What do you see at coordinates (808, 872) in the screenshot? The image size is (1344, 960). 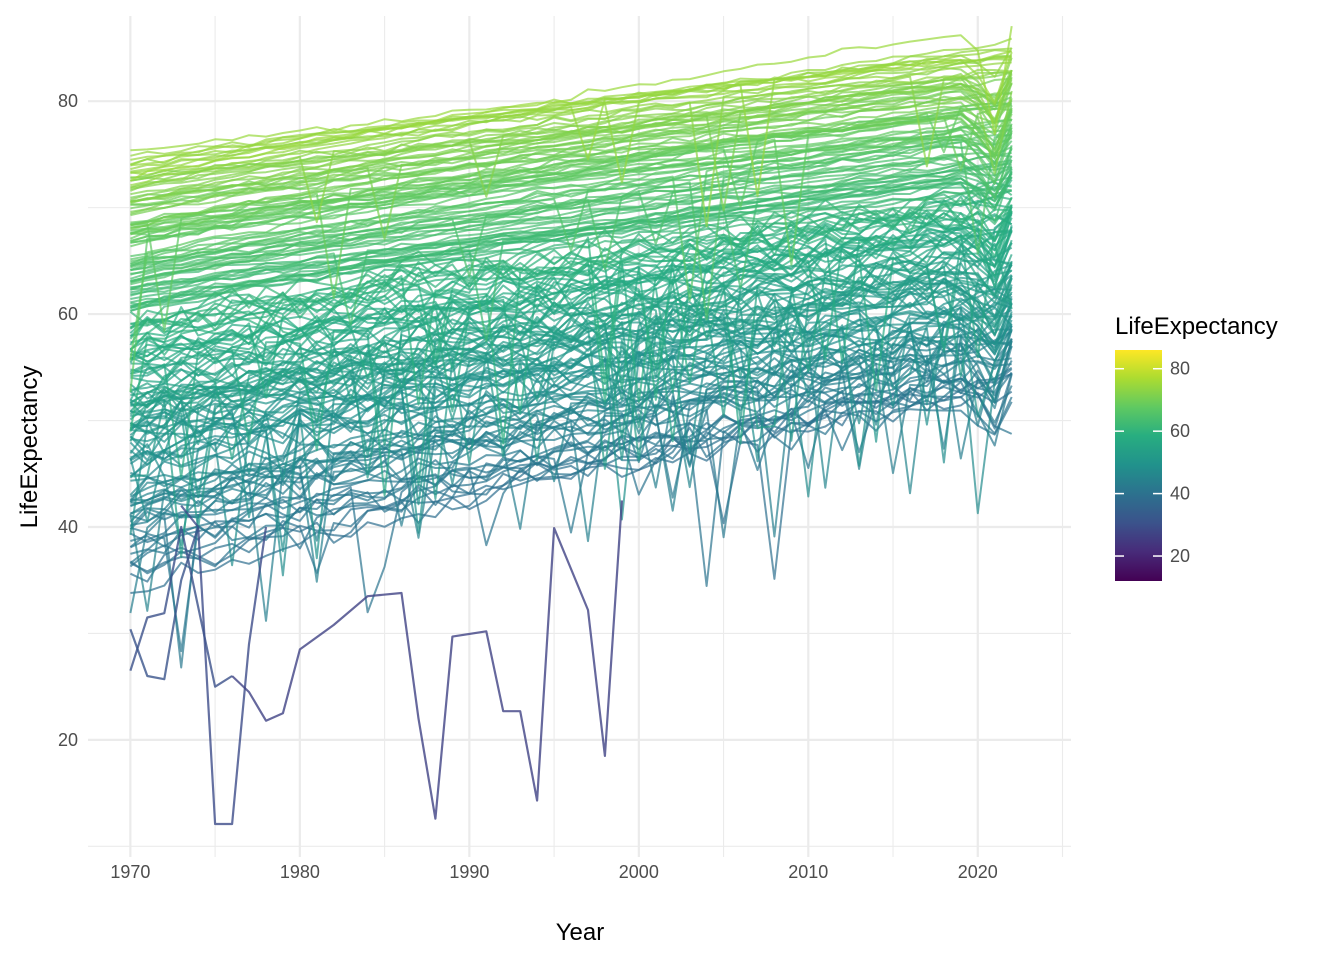 I see `x-tick-label: 2010` at bounding box center [808, 872].